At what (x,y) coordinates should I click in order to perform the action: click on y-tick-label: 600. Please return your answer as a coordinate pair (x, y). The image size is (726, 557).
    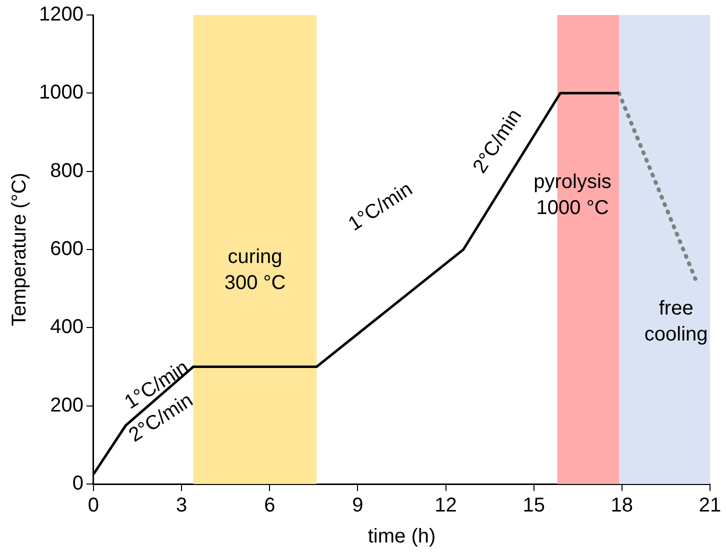
    Looking at the image, I should click on (67, 249).